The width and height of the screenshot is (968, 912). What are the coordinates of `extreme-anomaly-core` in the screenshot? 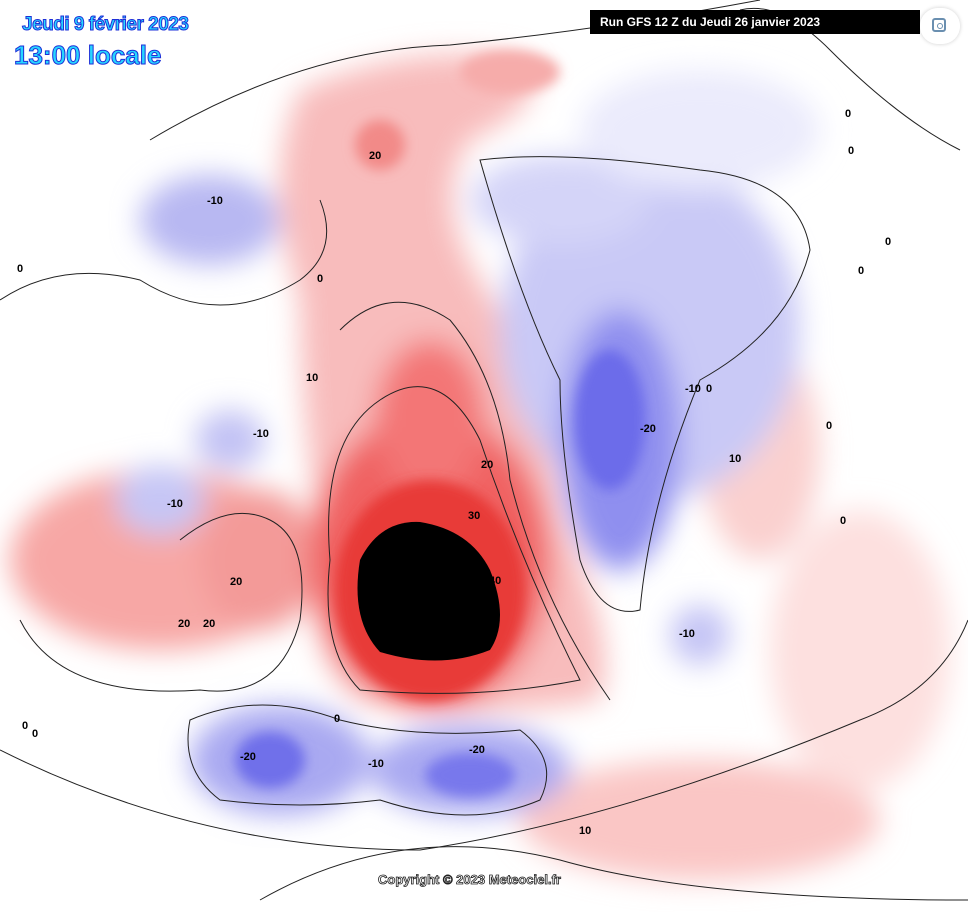 It's located at (428, 591).